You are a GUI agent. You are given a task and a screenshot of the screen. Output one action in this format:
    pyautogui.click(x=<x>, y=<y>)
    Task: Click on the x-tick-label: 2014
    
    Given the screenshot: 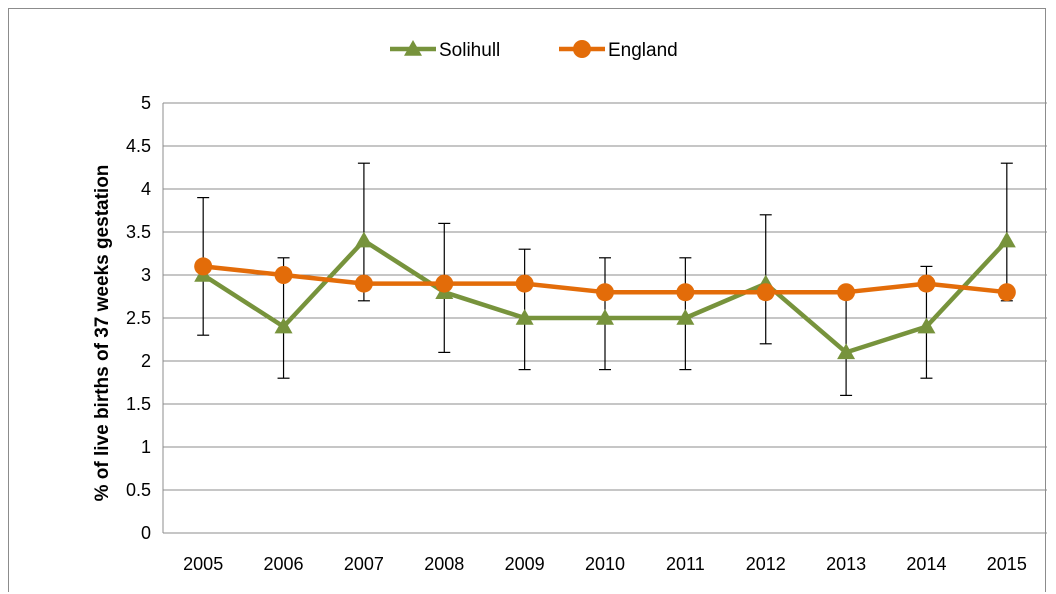 What is the action you would take?
    pyautogui.click(x=926, y=564)
    